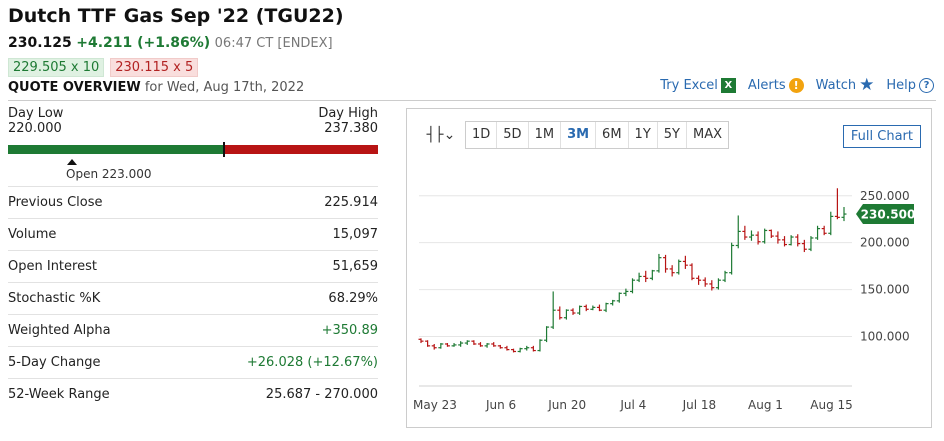 This screenshot has width=944, height=441. I want to click on stat-label: 5-Day Change, so click(54, 362).